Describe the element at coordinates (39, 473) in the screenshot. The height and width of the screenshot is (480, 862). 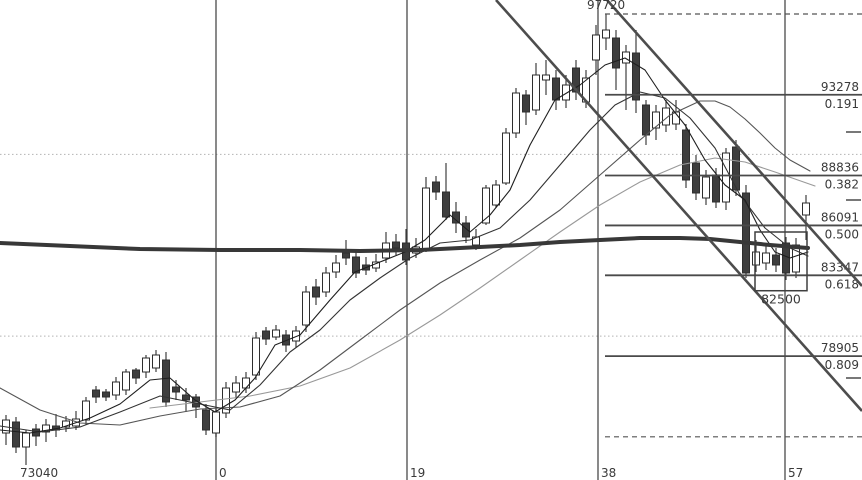
I see `x-axis-left-label: 73040` at that location.